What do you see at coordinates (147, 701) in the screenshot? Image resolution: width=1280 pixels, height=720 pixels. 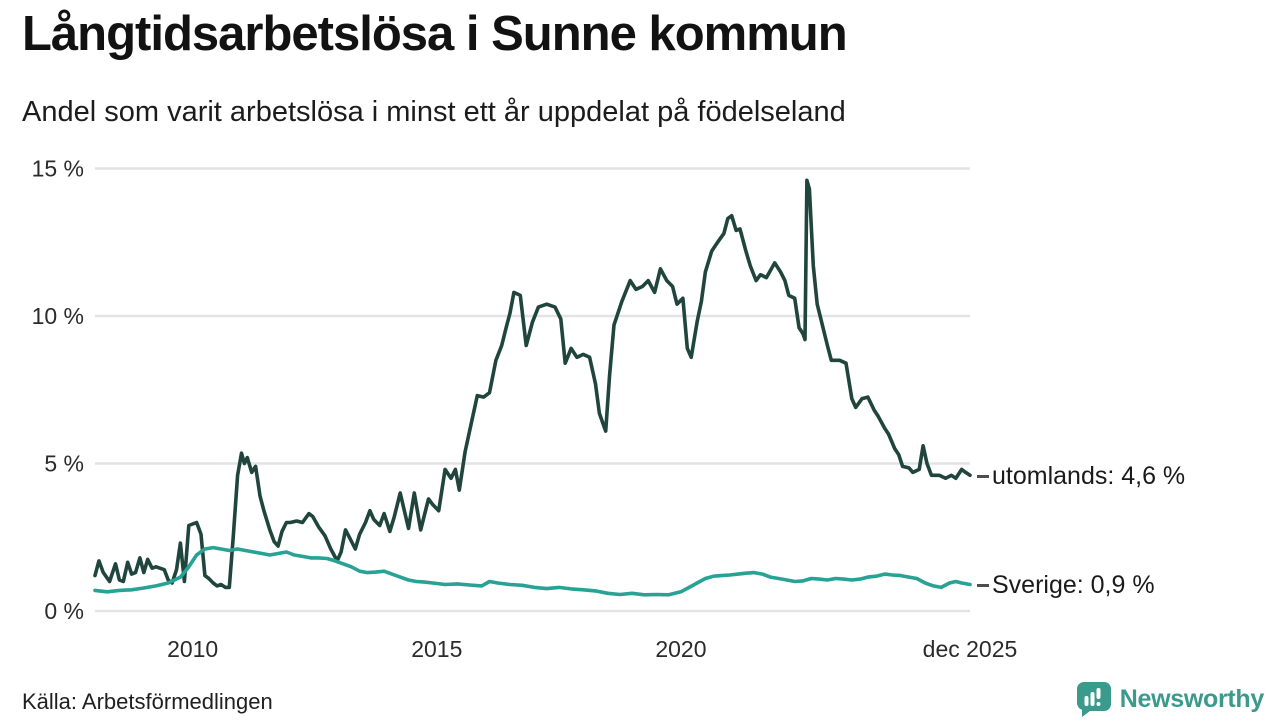 I see `source-note: Källa: Arbetsförmedlingen` at bounding box center [147, 701].